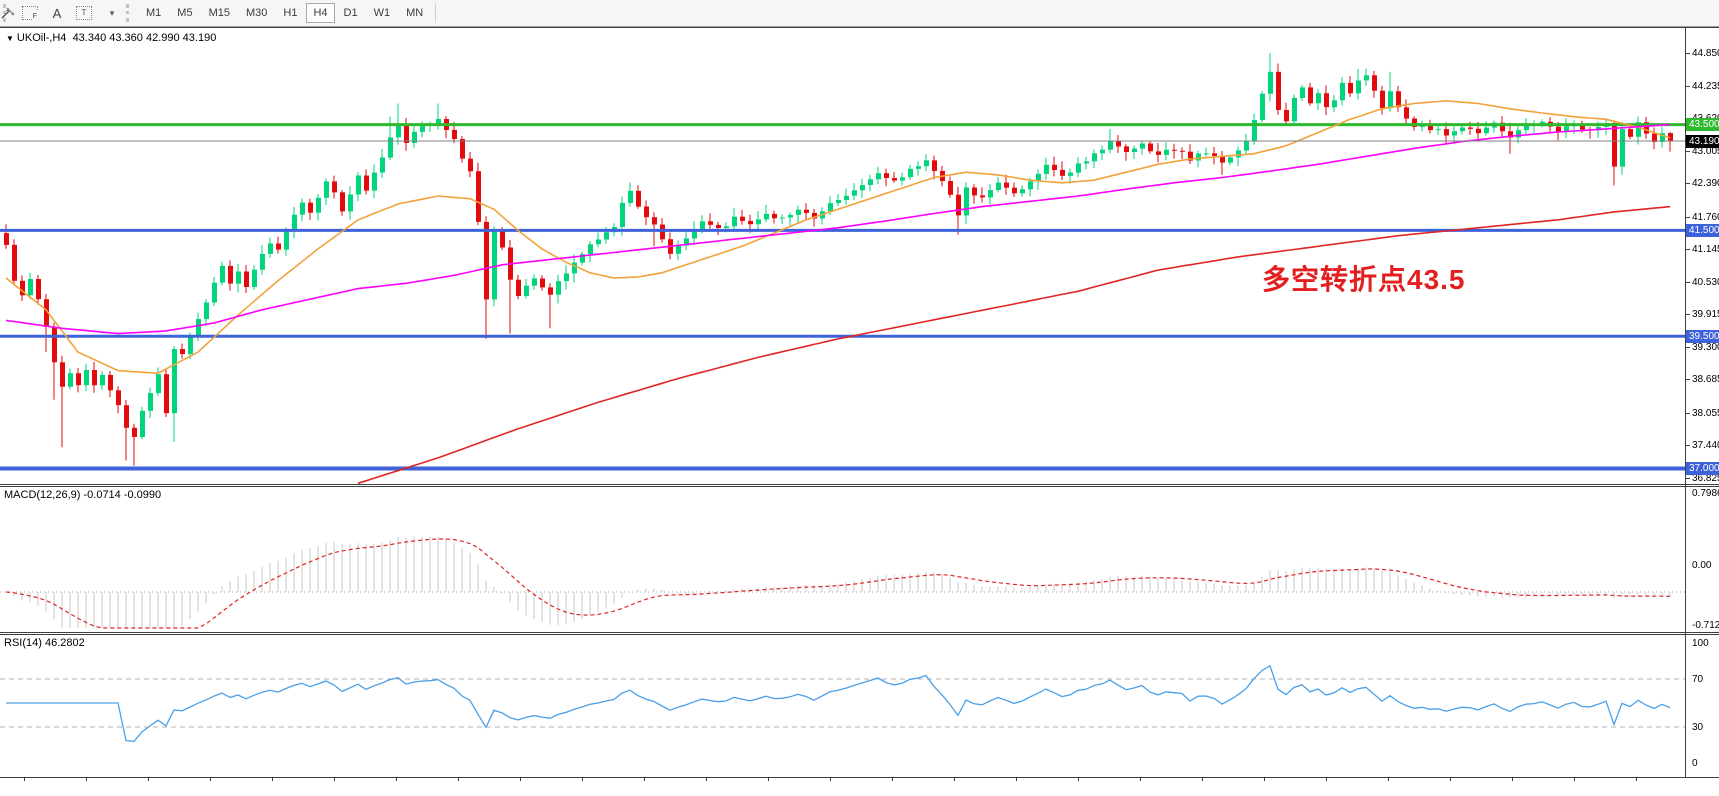 Image resolution: width=1719 pixels, height=796 pixels. I want to click on toolbar: F A T ▾ M1 M5 M15 M30 H1 H4 D1 W1 MN, so click(859, 13).